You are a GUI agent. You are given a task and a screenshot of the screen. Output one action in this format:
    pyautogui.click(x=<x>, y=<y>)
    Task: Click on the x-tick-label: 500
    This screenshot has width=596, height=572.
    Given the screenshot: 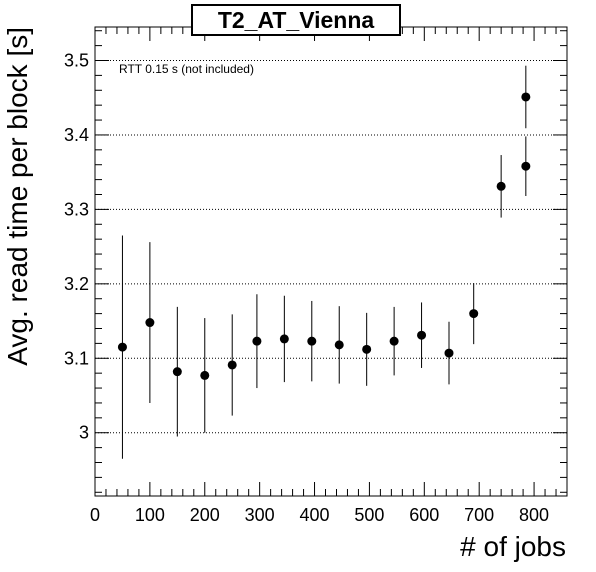 What is the action you would take?
    pyautogui.click(x=369, y=515)
    